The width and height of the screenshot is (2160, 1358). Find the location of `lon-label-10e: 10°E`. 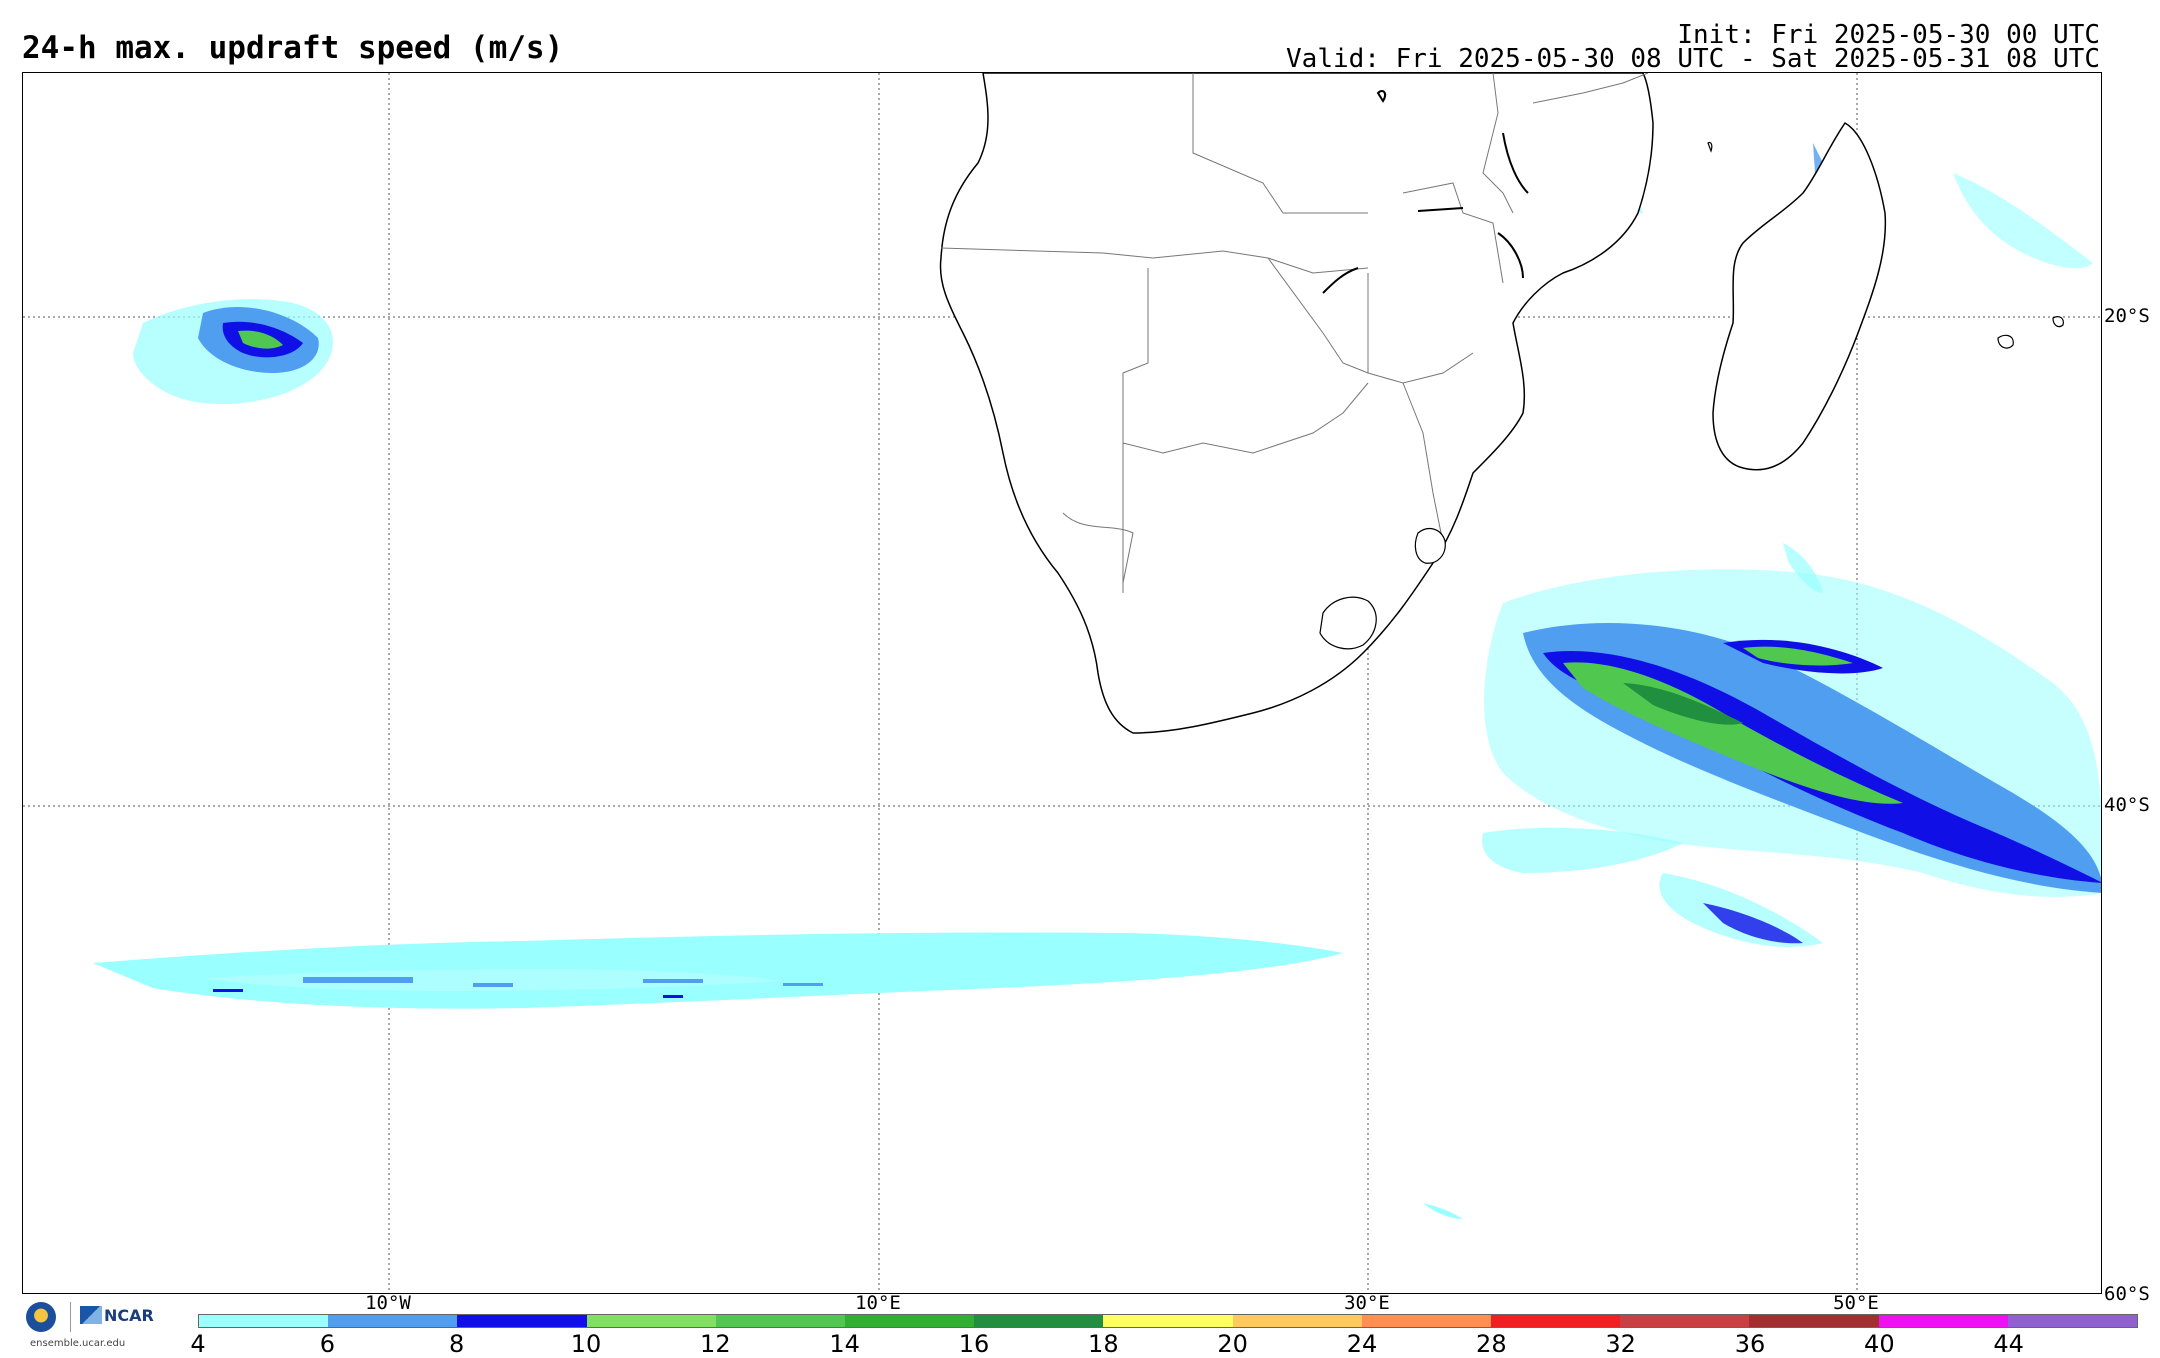

lon-label-10e: 10°E is located at coordinates (878, 1303).